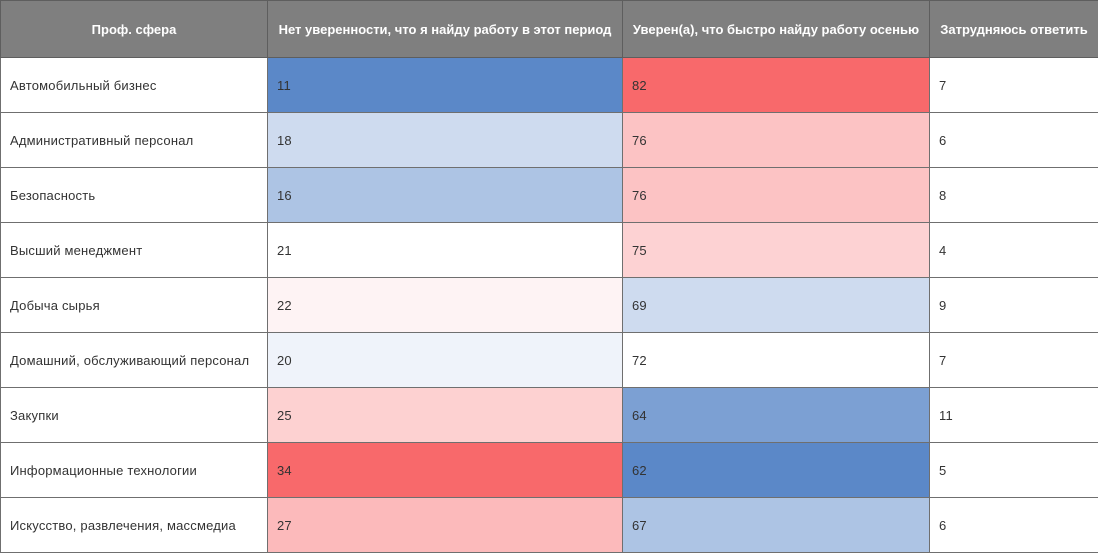 The width and height of the screenshot is (1098, 558). Describe the element at coordinates (445, 415) in the screenshot. I see `cell-not-sure: 25` at that location.